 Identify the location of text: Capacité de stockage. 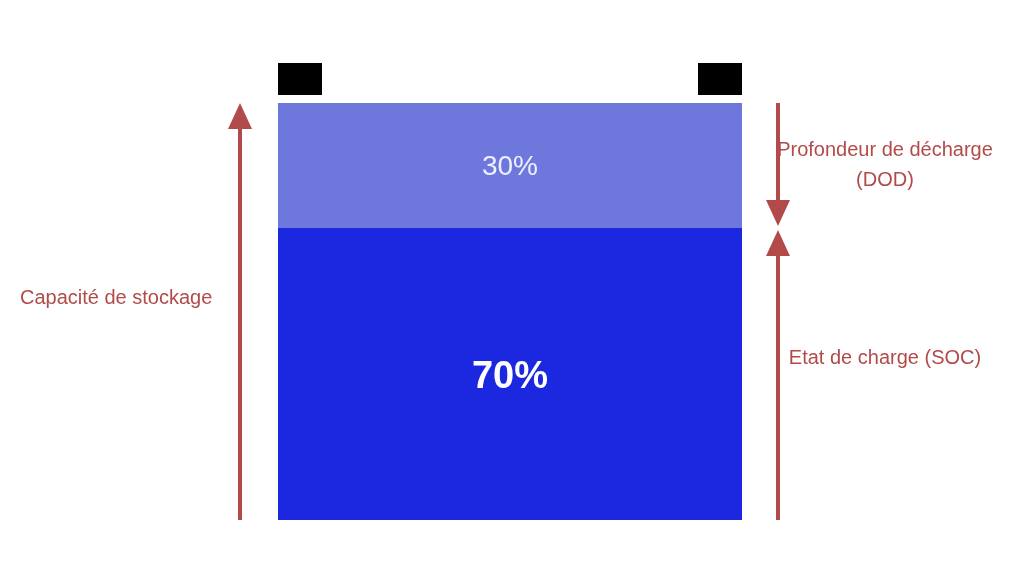
(117, 297).